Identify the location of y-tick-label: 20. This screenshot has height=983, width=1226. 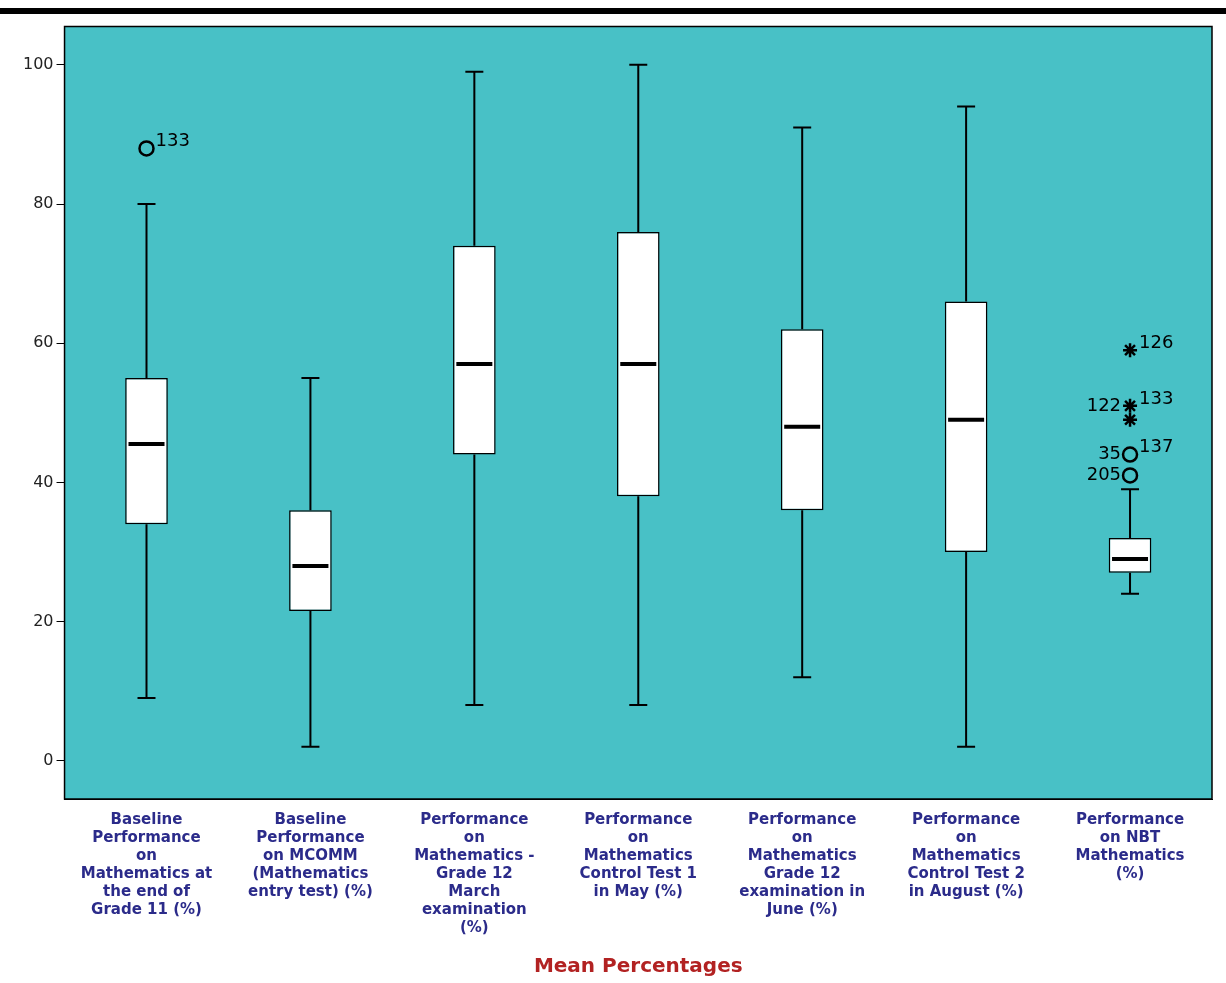
(43, 620).